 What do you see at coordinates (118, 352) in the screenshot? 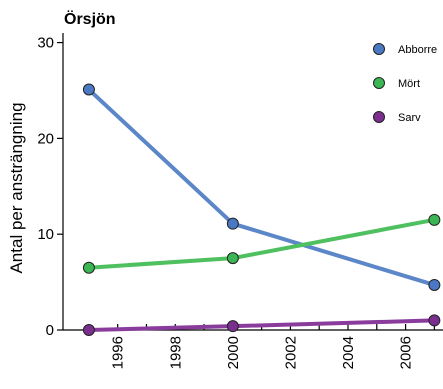
I see `x-tick-label: 1996` at bounding box center [118, 352].